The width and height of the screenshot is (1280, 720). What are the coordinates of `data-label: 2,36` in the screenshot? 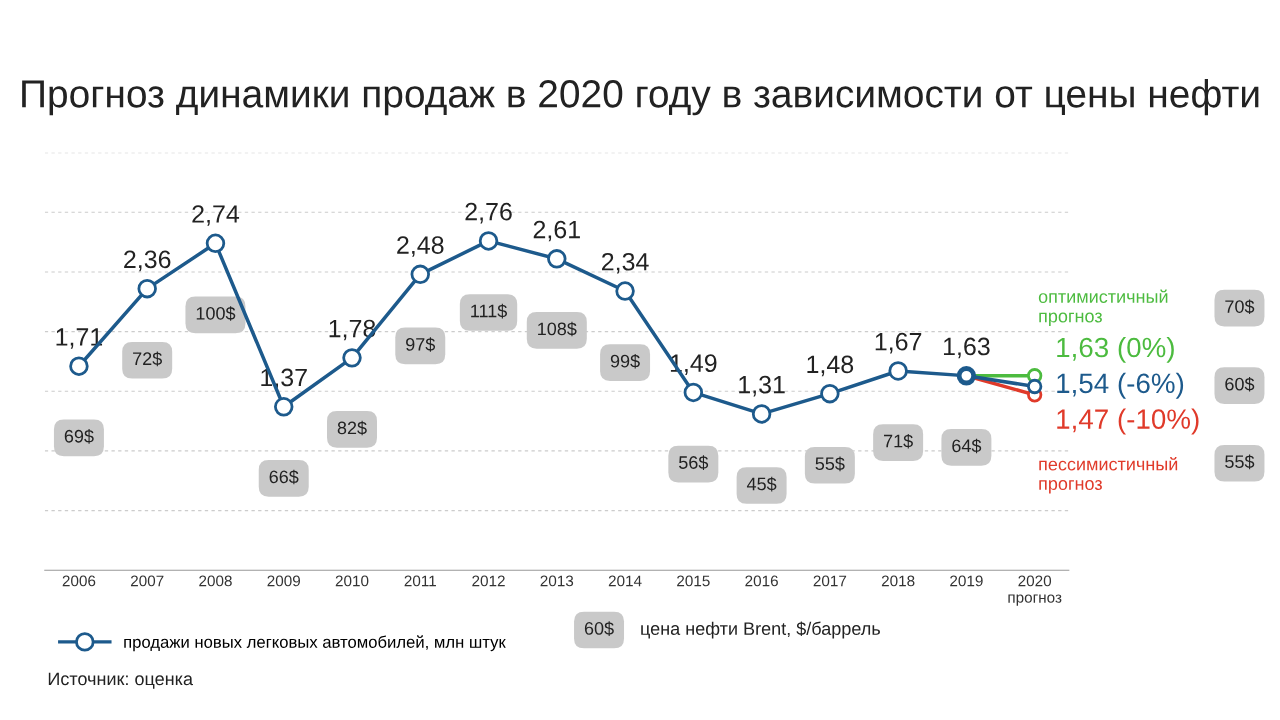 It's located at (147, 261).